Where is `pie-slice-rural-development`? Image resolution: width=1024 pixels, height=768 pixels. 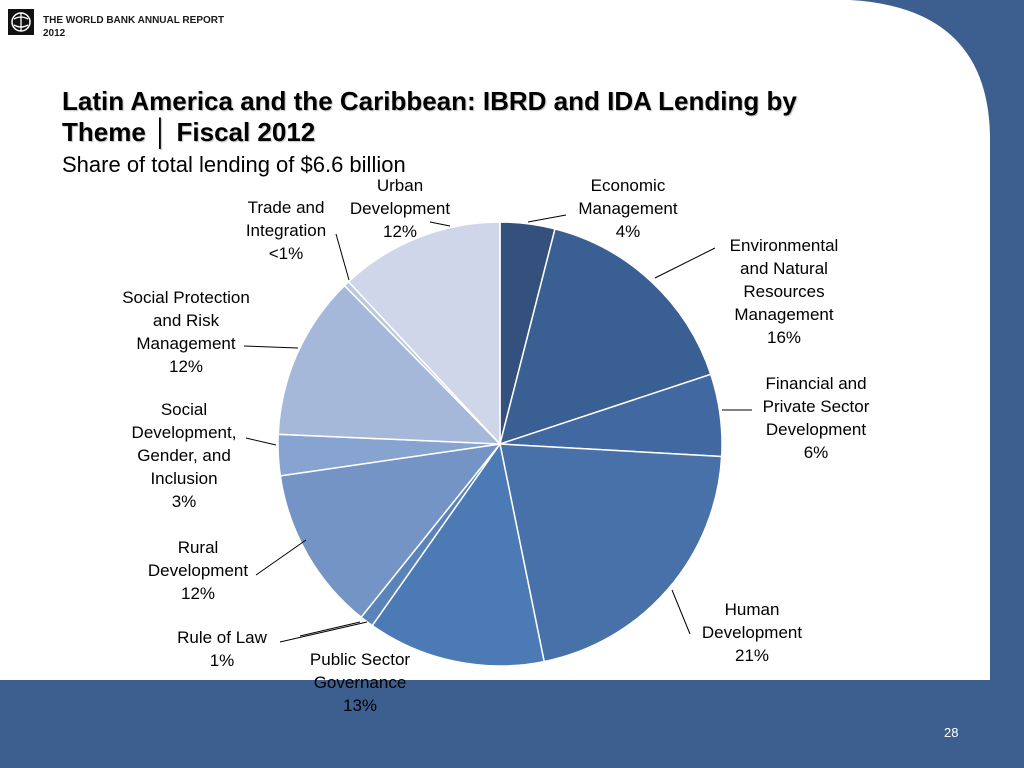
pie-slice-rural-development is located at coordinates (390, 530).